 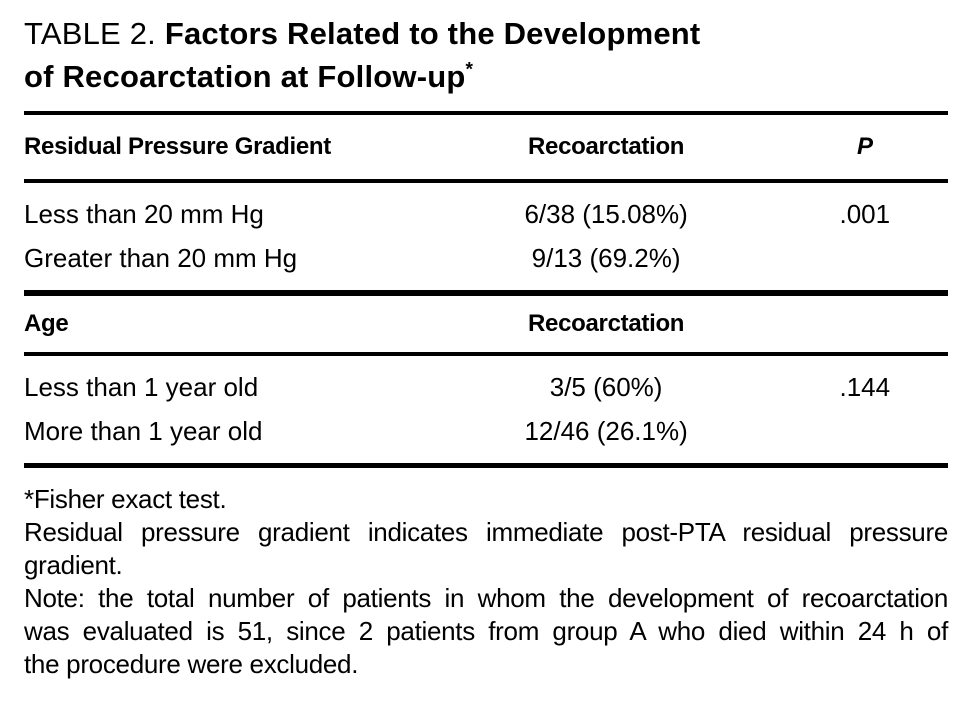 What do you see at coordinates (177, 146) in the screenshot?
I see `column-header-residual-pressure-gradient: Residual Pressure Gradient` at bounding box center [177, 146].